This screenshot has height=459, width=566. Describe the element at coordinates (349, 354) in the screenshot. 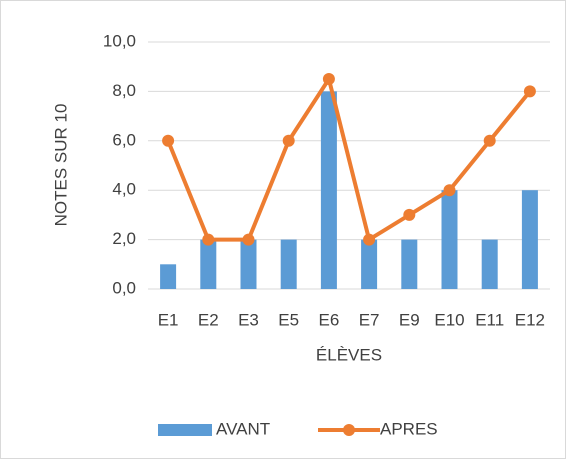

I see `x-axis-title: ÉLÈVES` at that location.